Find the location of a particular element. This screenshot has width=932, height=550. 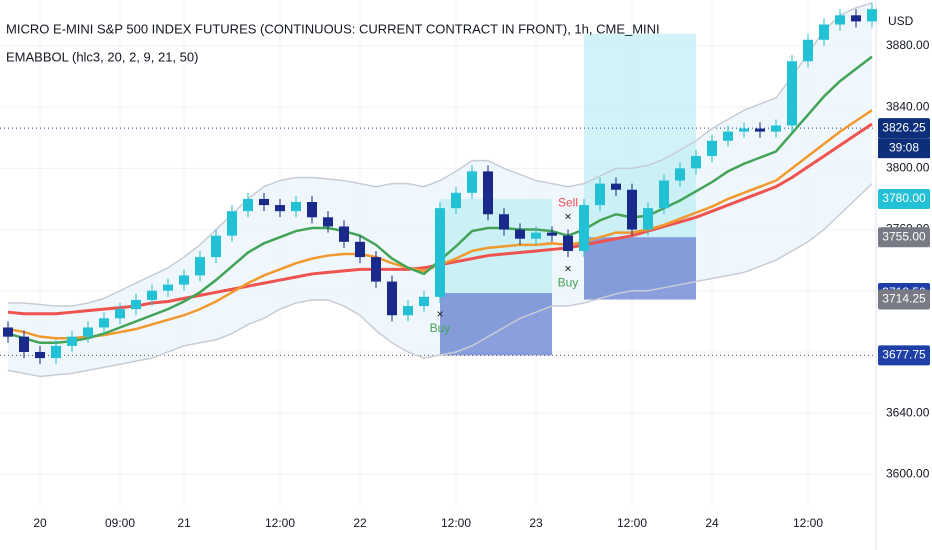

price-badge-label: 3714.25 is located at coordinates (904, 299).